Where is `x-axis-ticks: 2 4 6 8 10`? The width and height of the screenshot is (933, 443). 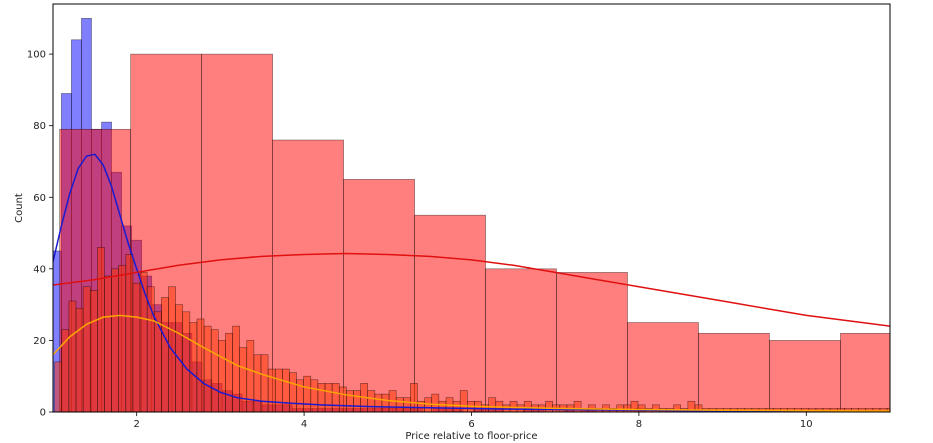
x-axis-ticks: 2 4 6 8 10 is located at coordinates (473, 421).